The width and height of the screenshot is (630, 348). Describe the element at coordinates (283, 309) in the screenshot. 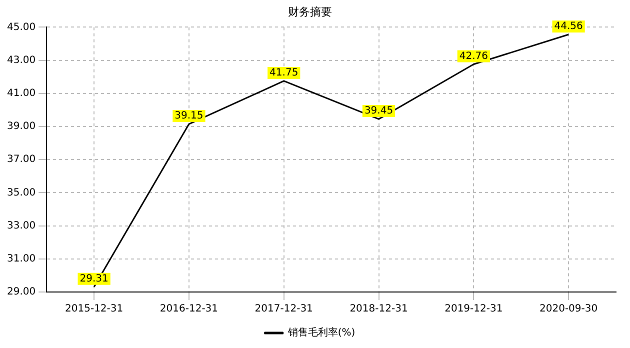

I see `x-tick-label: 2017-12-31` at that location.